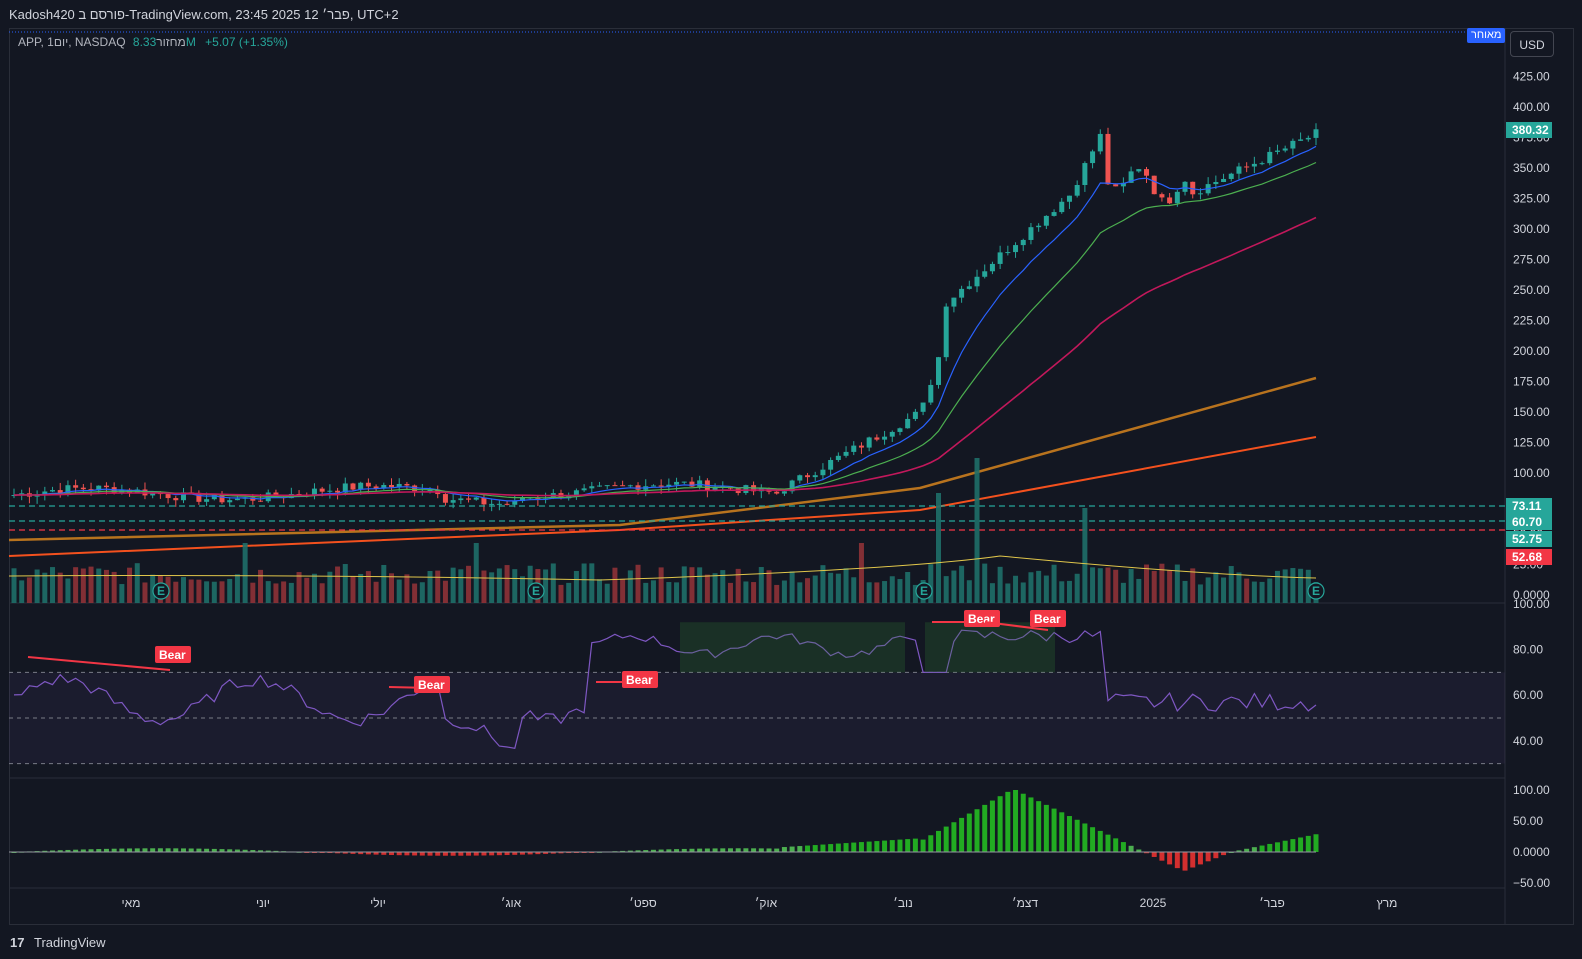 The width and height of the screenshot is (1582, 959). What do you see at coordinates (1016, 626) in the screenshot?
I see `bear-divergence-line` at bounding box center [1016, 626].